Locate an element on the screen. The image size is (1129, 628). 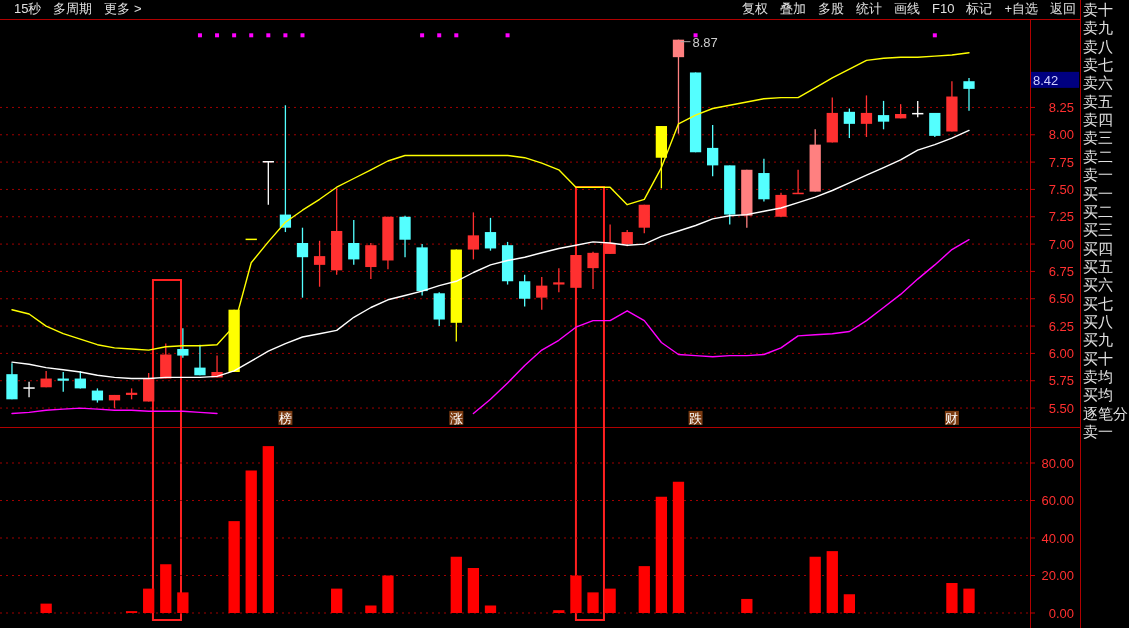
y-tick-label: 7.25 is located at coordinates (1061, 217).